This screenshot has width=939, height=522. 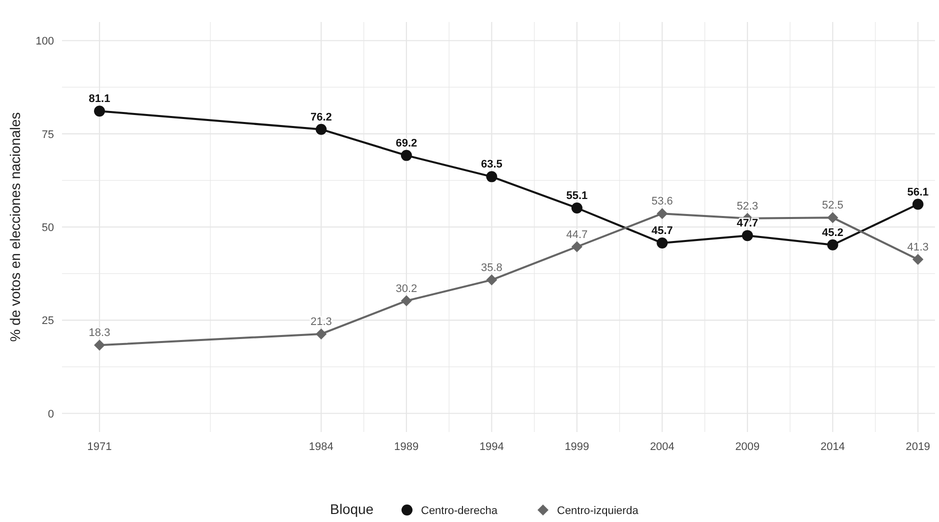 I want to click on data-label: 55.1, so click(x=577, y=196).